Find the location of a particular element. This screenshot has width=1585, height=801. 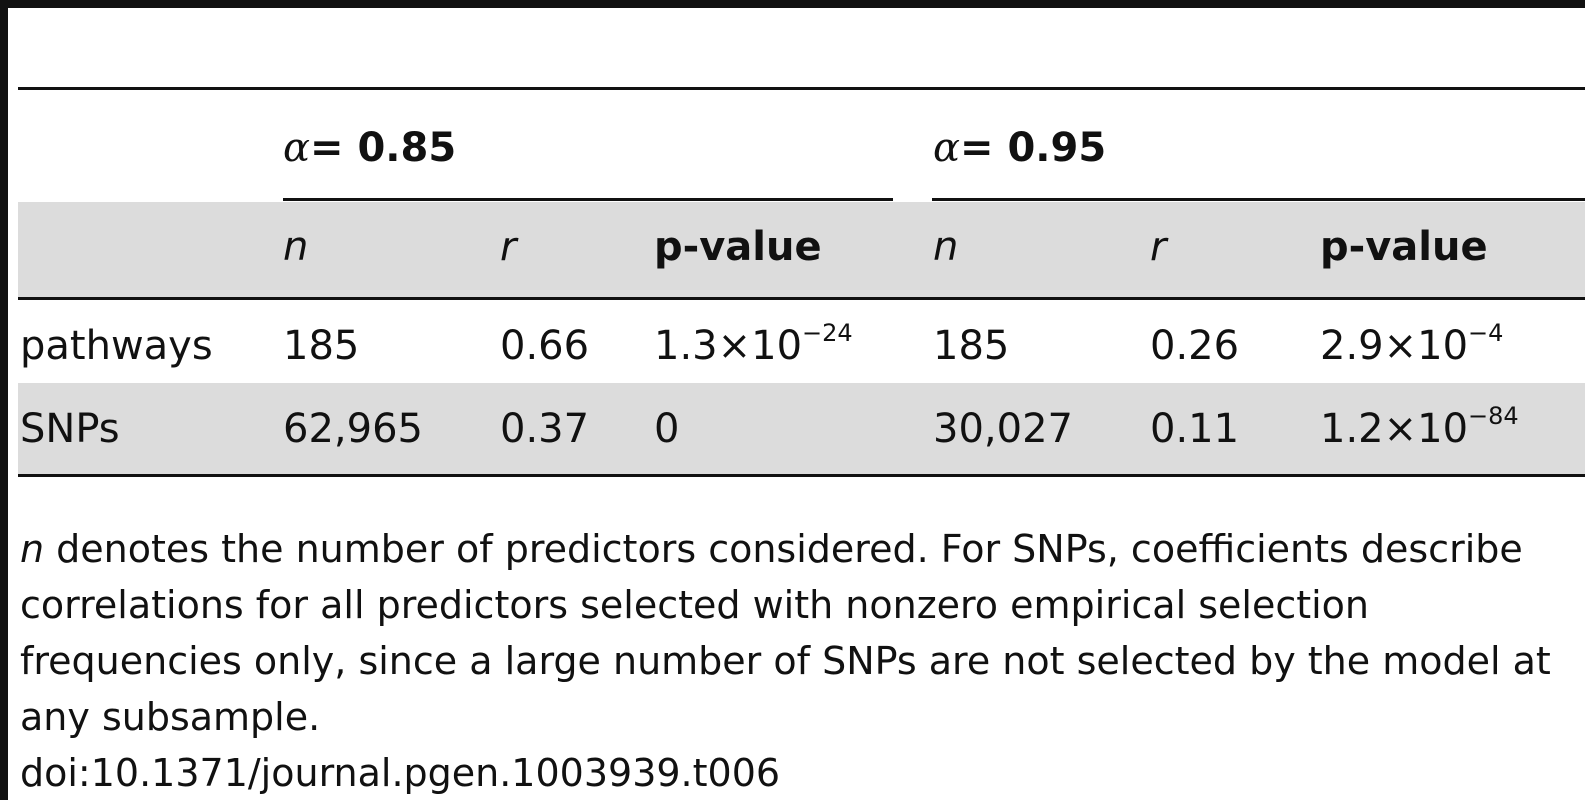

column-header-band is located at coordinates (801, 249).